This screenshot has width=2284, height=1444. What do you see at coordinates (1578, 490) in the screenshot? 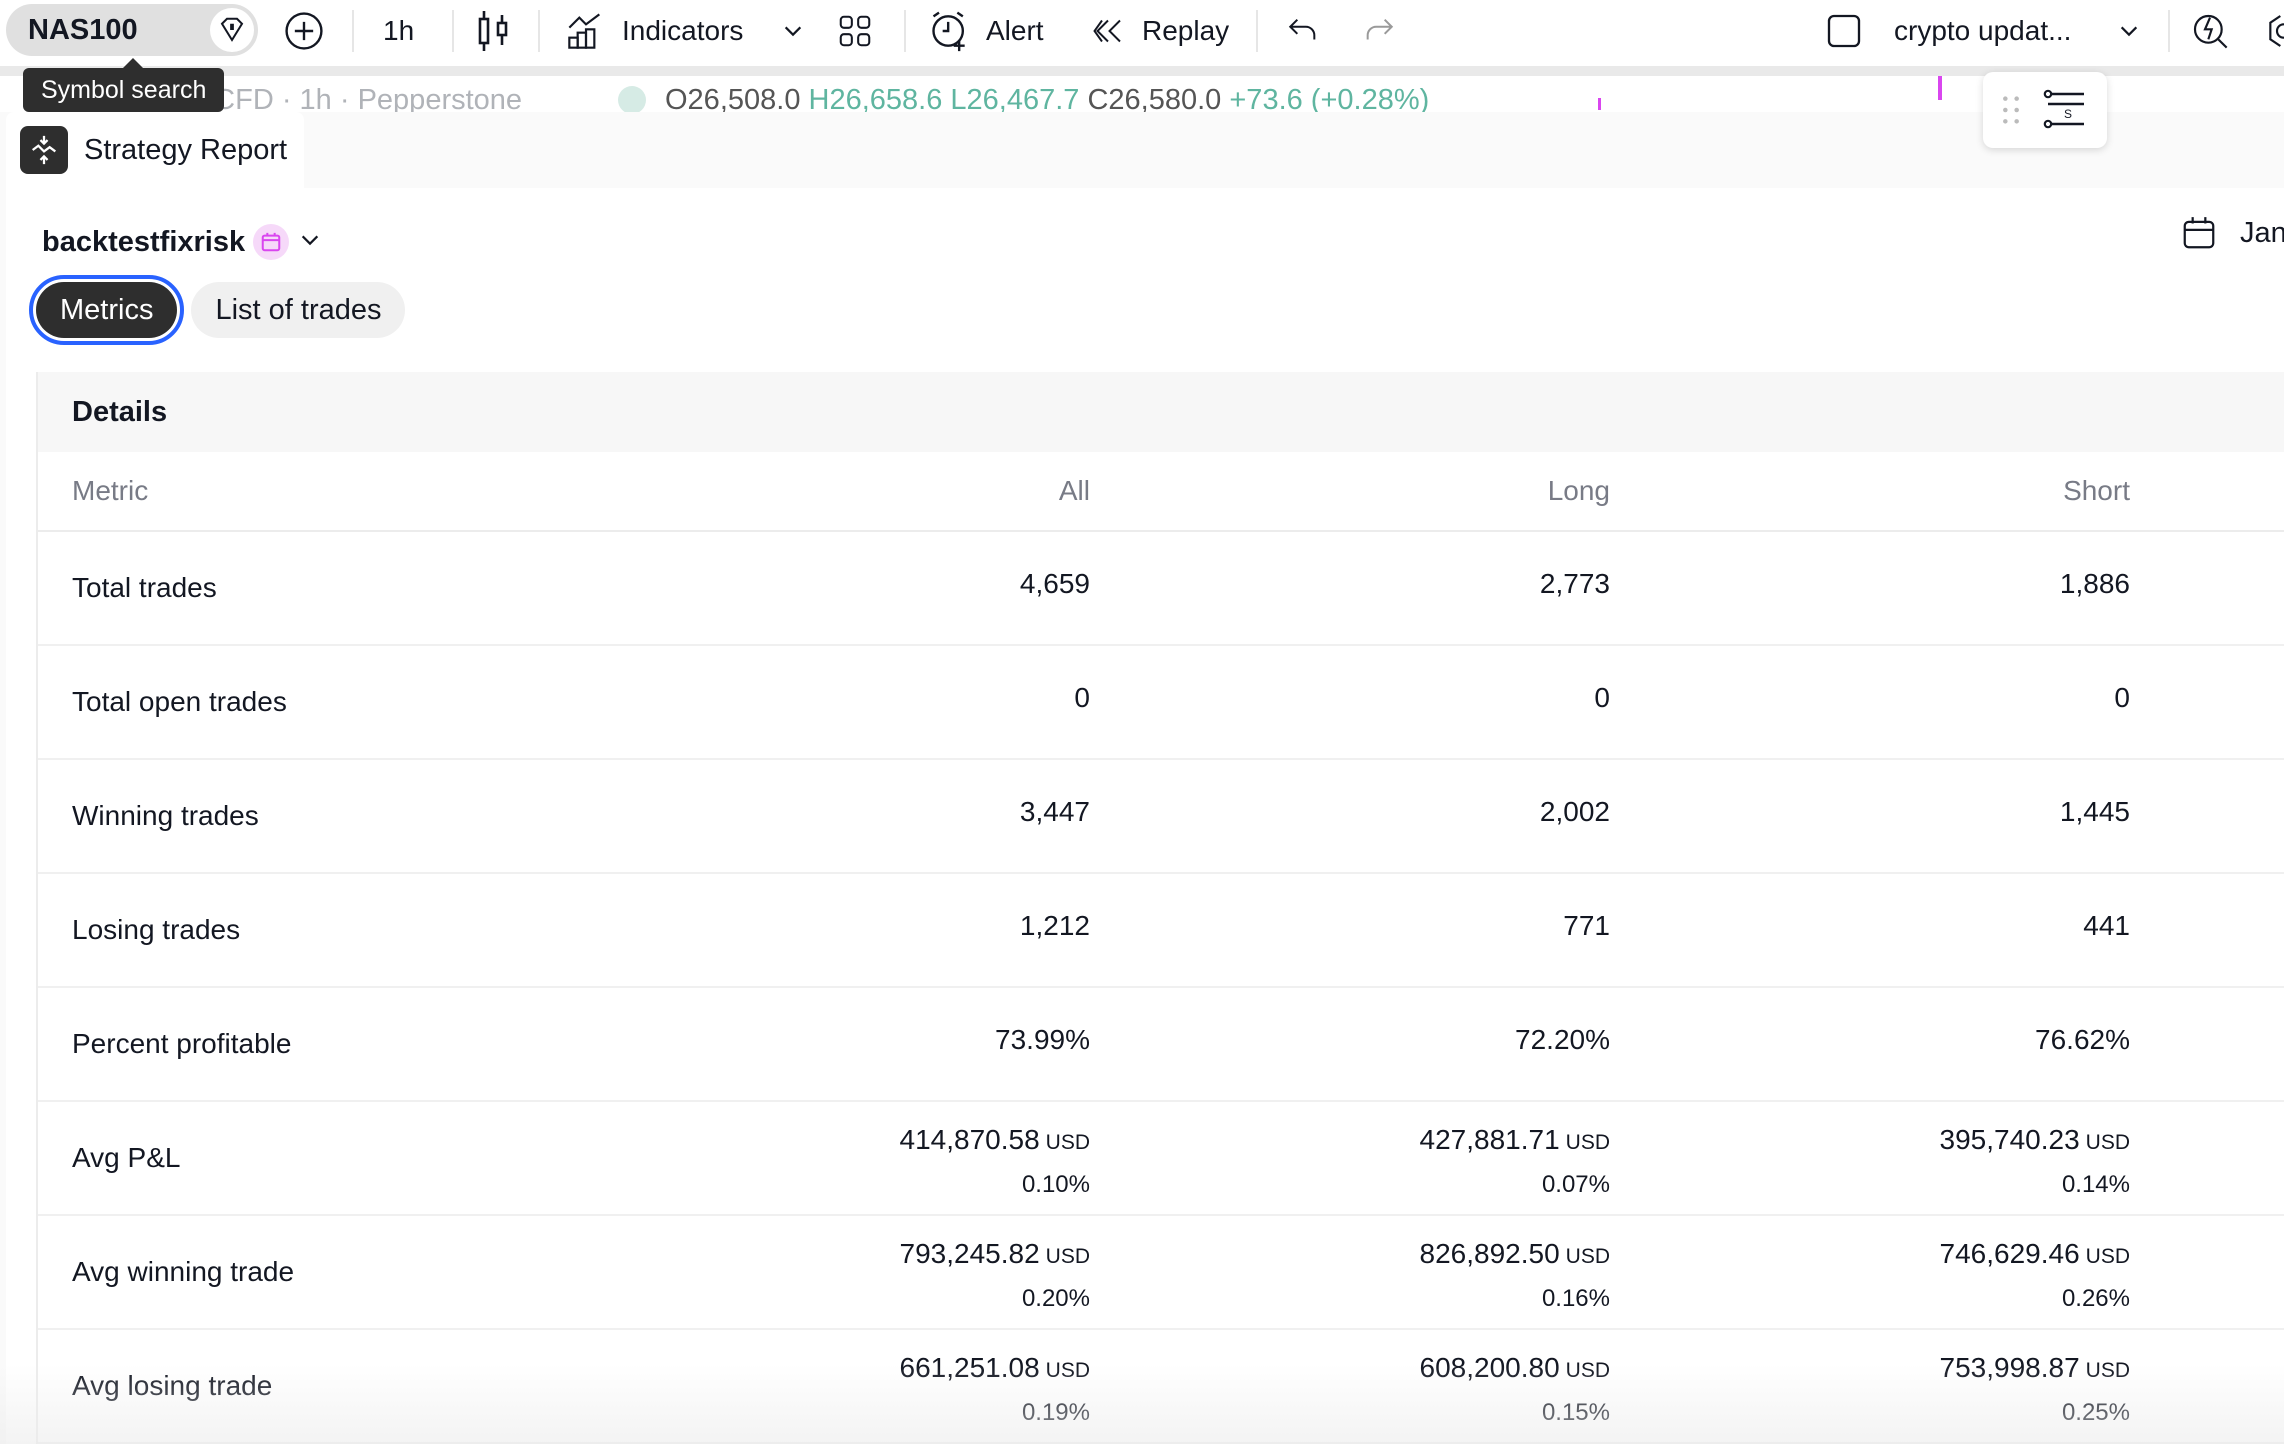
I see `column-long: Long` at bounding box center [1578, 490].